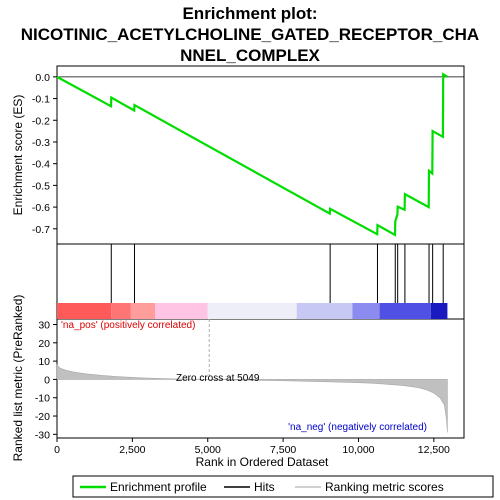 Image resolution: width=500 pixels, height=500 pixels. What do you see at coordinates (44, 362) in the screenshot?
I see `metric-y-tick-label: 10` at bounding box center [44, 362].